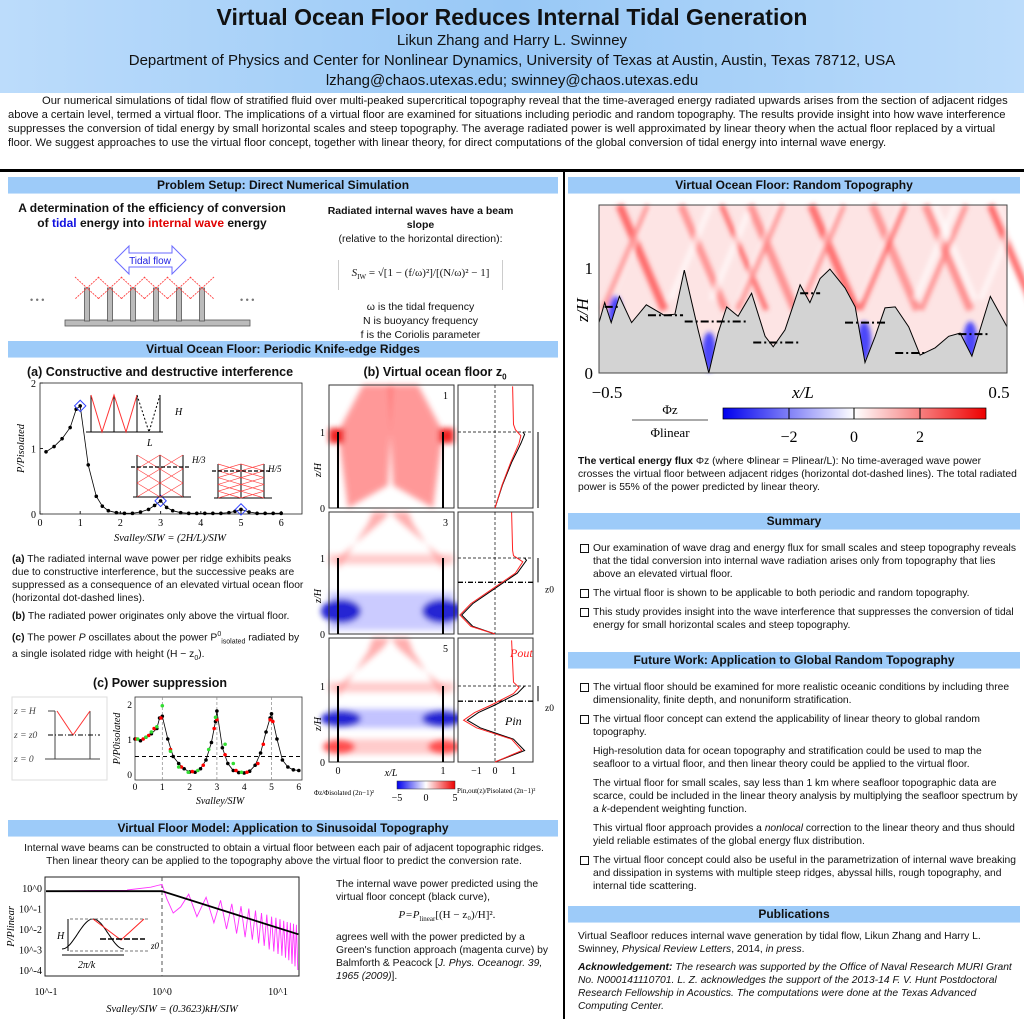 Image resolution: width=1024 pixels, height=1019 pixels. What do you see at coordinates (278, 992) in the screenshot?
I see `x-tick-label: 10^1` at bounding box center [278, 992].